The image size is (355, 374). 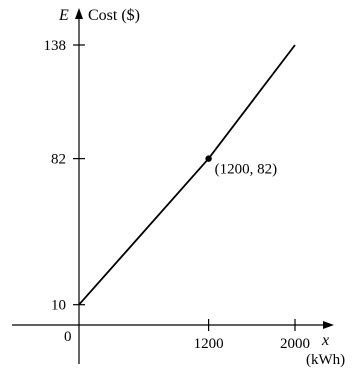 I want to click on origin-label: 0, so click(x=68, y=337).